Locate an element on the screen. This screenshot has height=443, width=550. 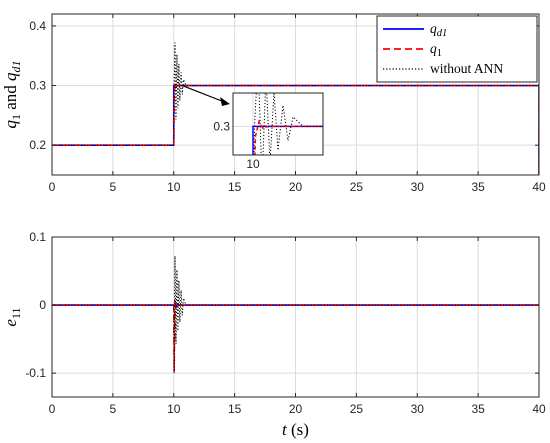
y-tick-label: 0.2 is located at coordinates (37, 145).